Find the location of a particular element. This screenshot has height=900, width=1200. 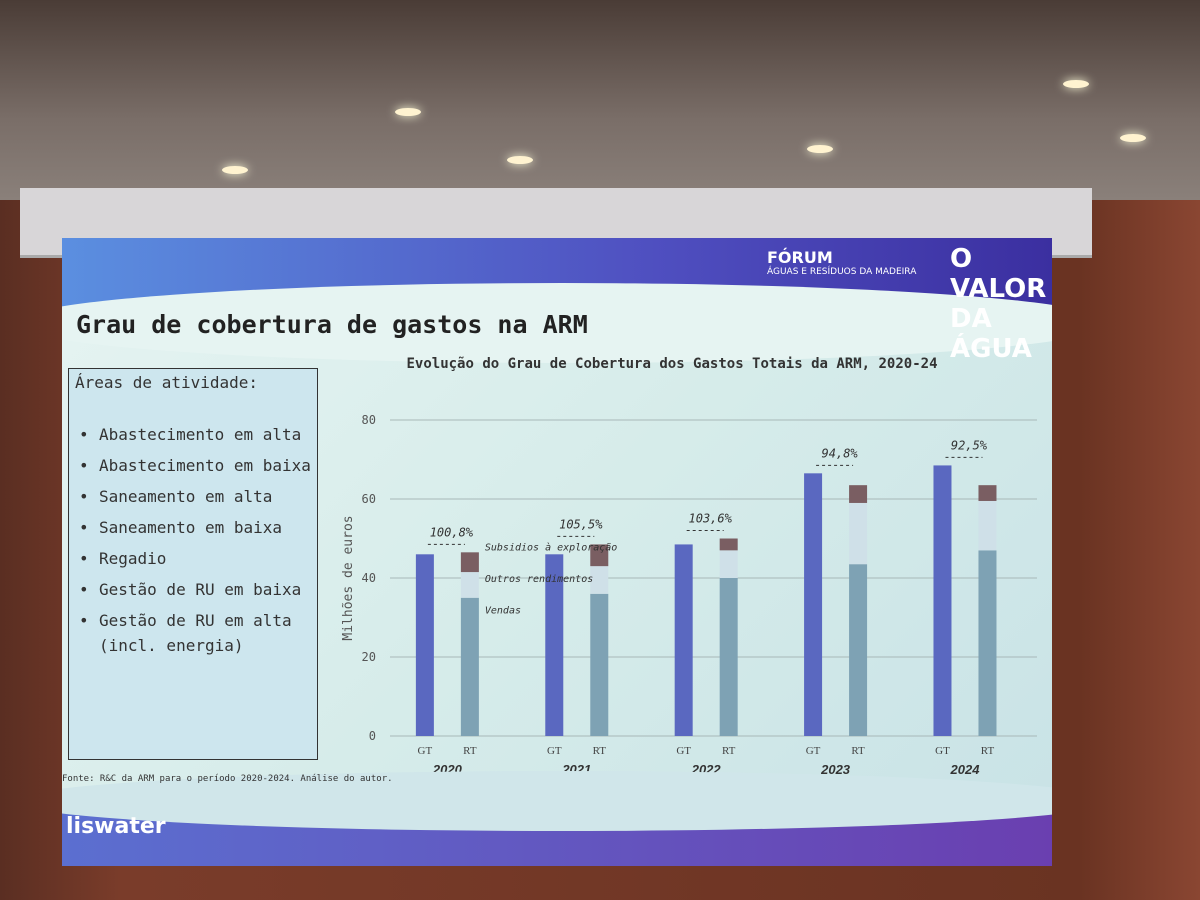

y-tick-label: 20 is located at coordinates (369, 657).